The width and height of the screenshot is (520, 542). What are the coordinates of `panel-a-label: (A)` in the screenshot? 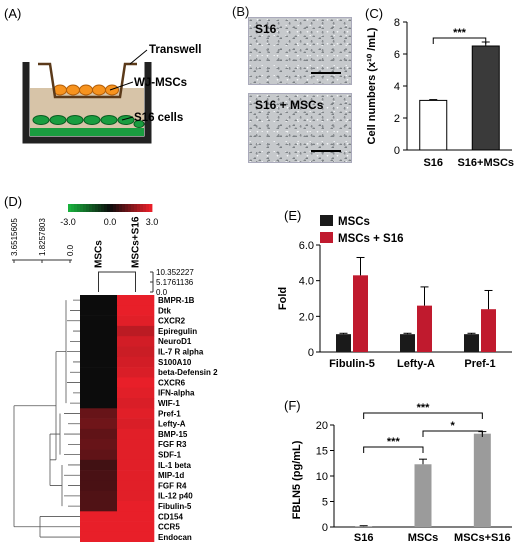 It's located at (12, 13).